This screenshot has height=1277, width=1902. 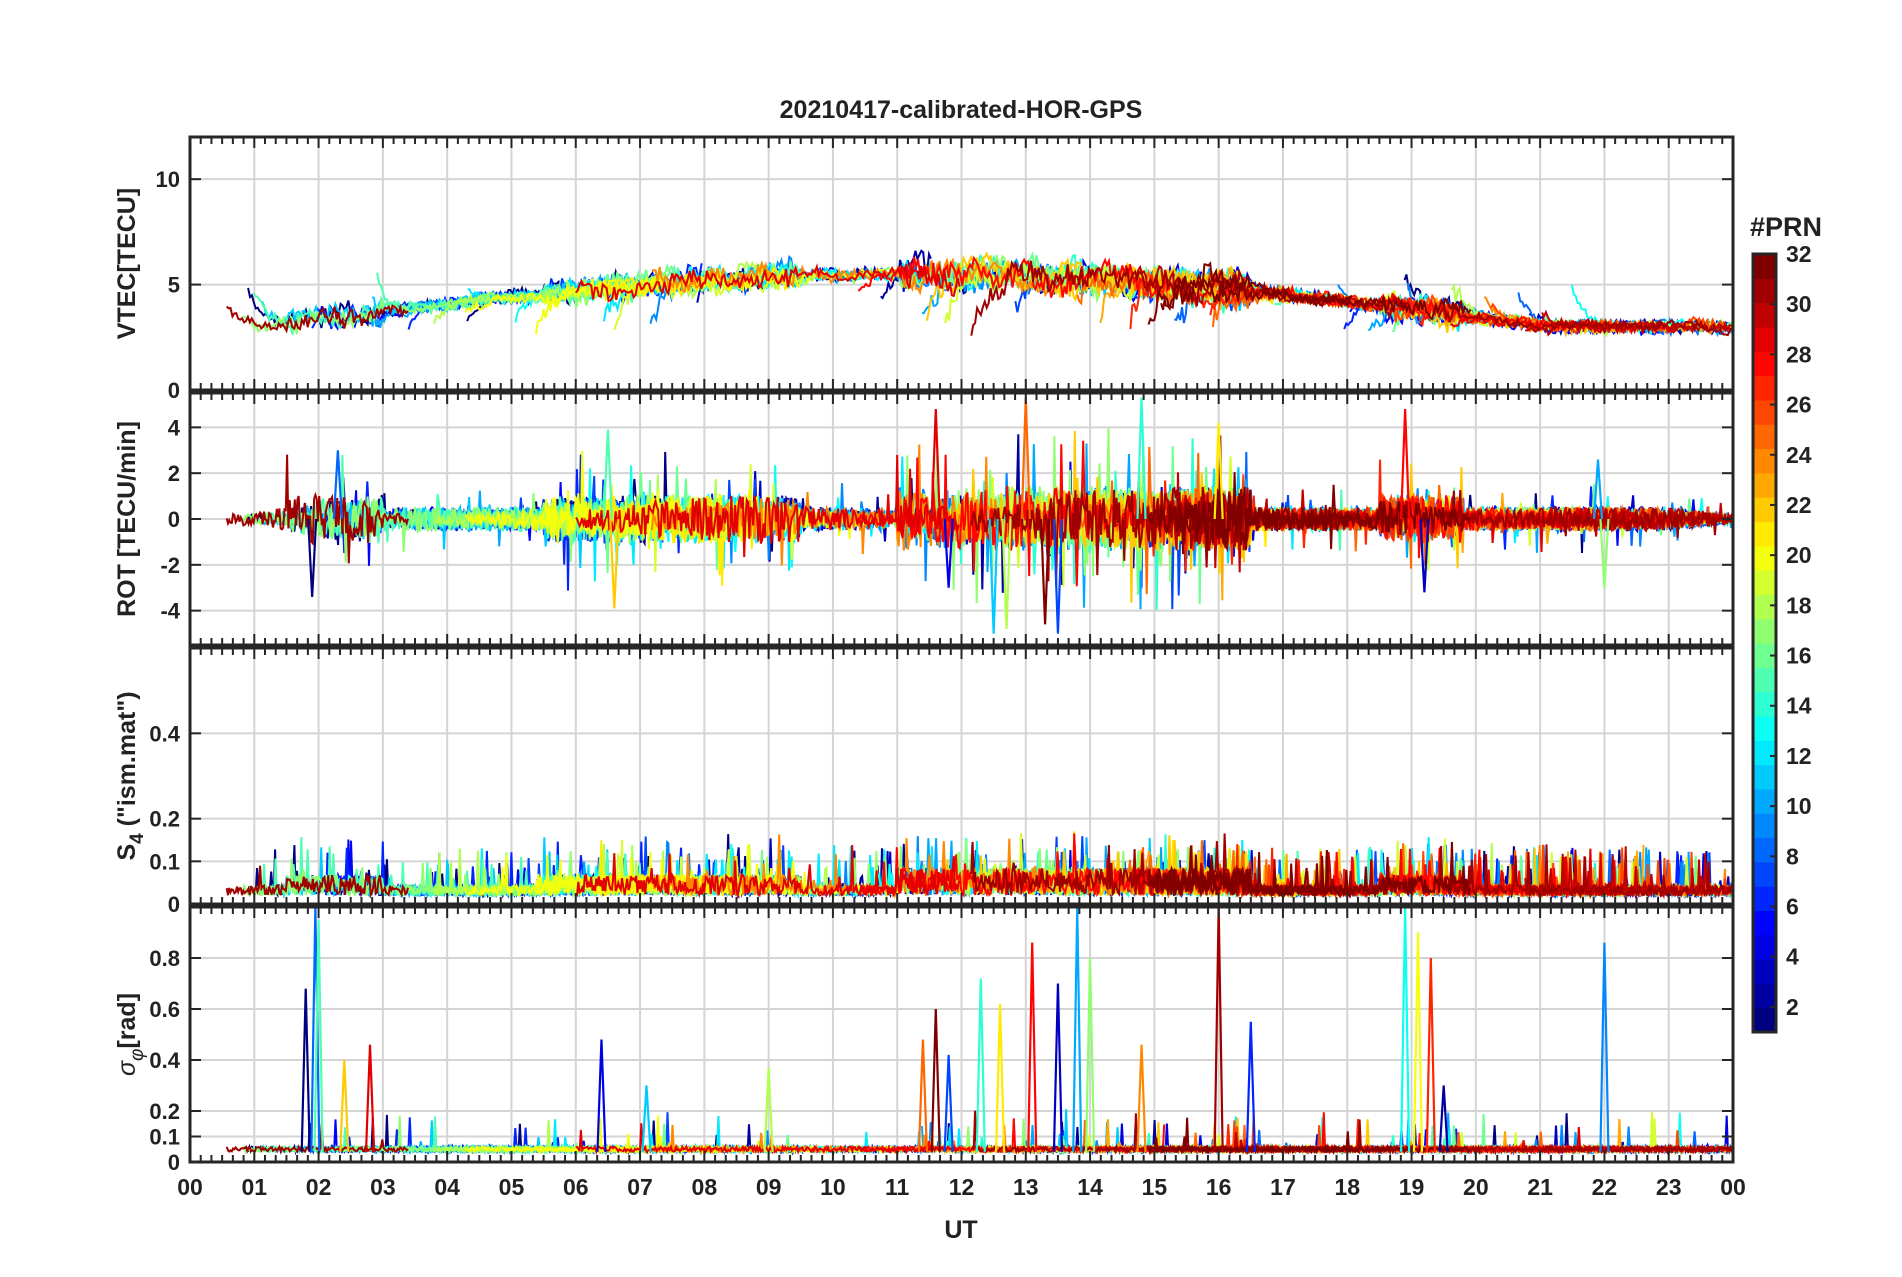 I want to click on x-tick-label: 09, so click(x=769, y=1187).